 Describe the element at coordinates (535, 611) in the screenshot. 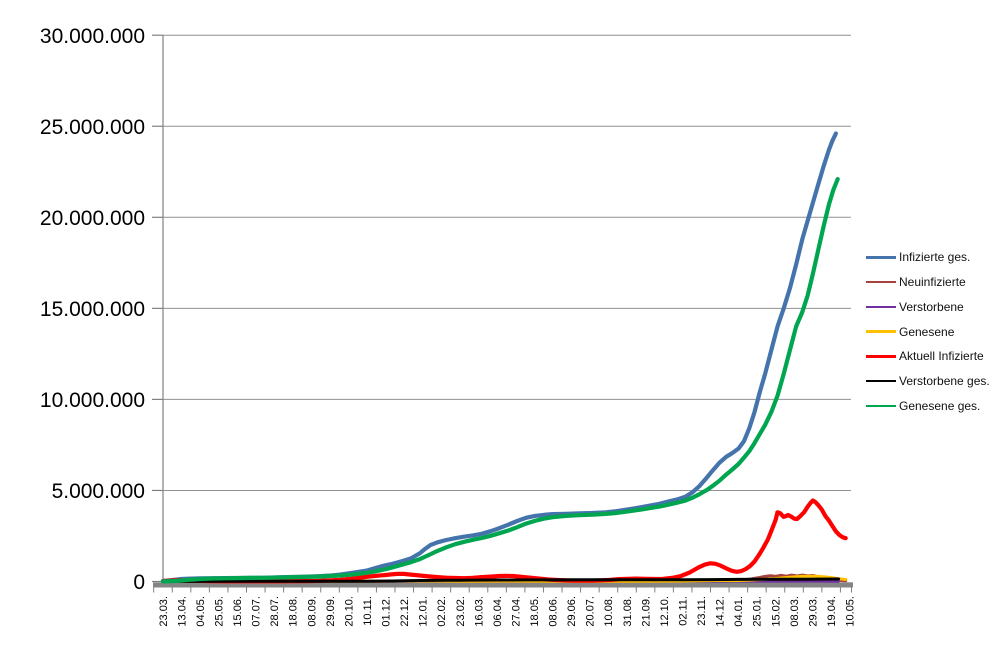

I see `x-axis-label: 18.05.` at that location.